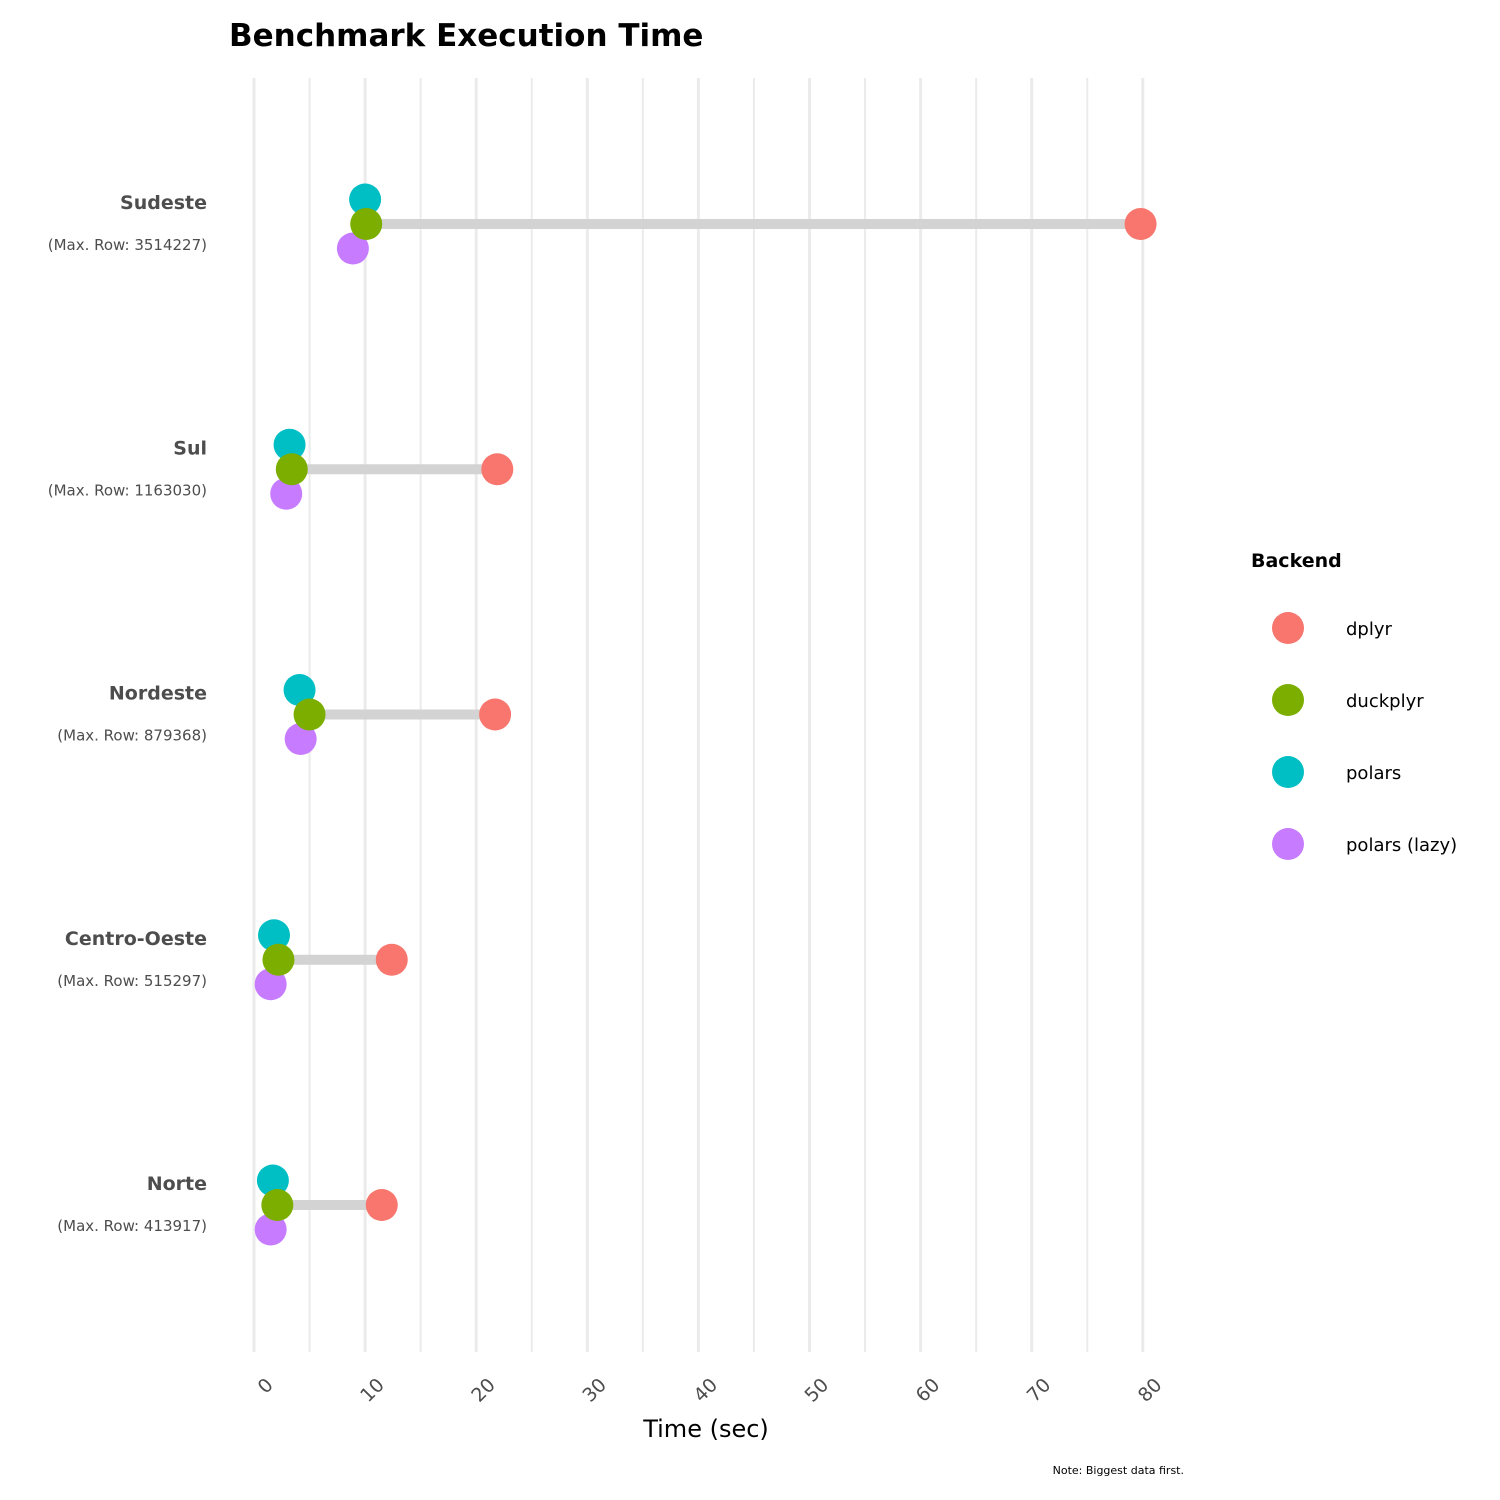 This screenshot has width=1500, height=1500. I want to click on region-max-row-label: (Max. Row: 515297), so click(132, 981).